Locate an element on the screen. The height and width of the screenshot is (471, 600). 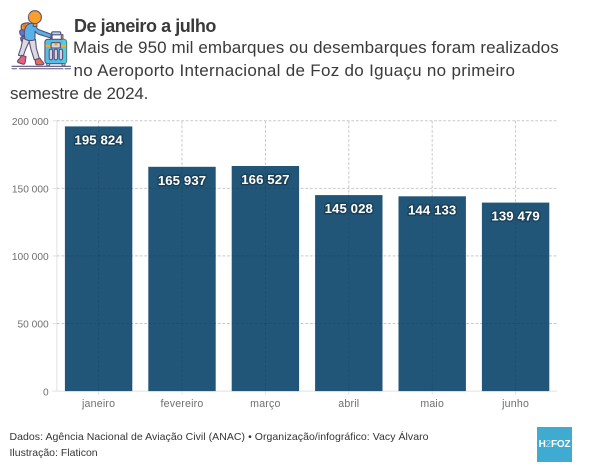
svg-text: 195 824 is located at coordinates (98, 140).